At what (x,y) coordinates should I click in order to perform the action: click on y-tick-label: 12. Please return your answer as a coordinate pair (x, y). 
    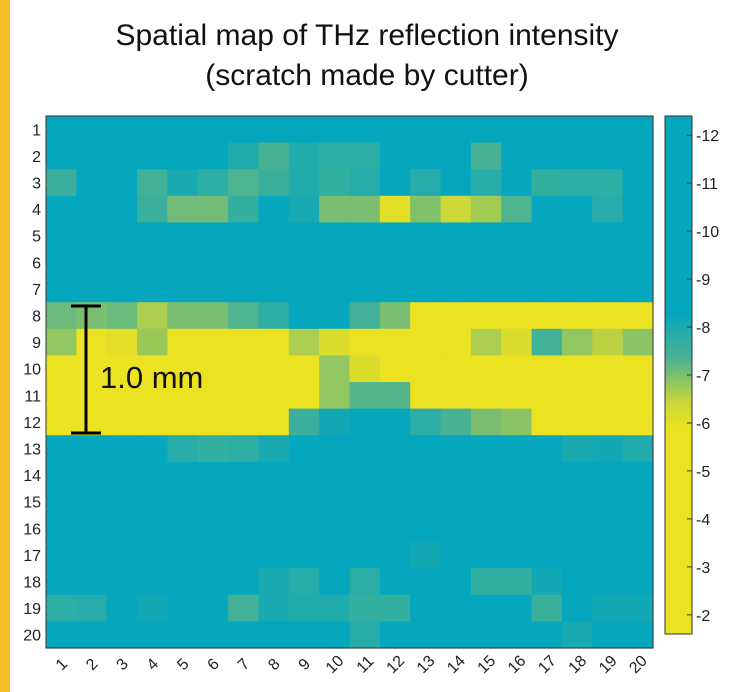
    Looking at the image, I should click on (32, 423).